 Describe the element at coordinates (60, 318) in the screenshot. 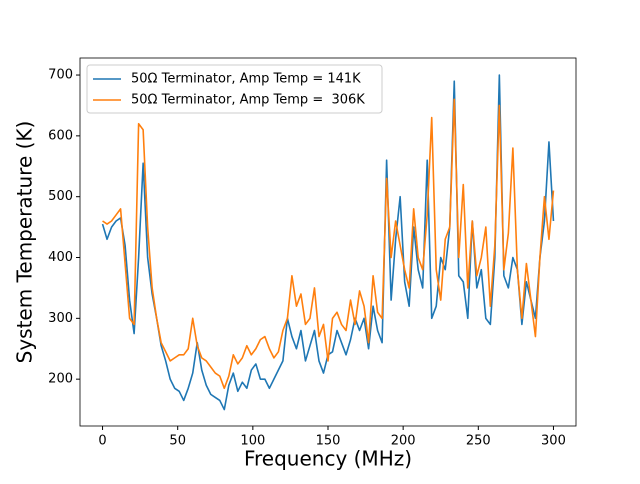

I see `y-tick-label: 300` at that location.